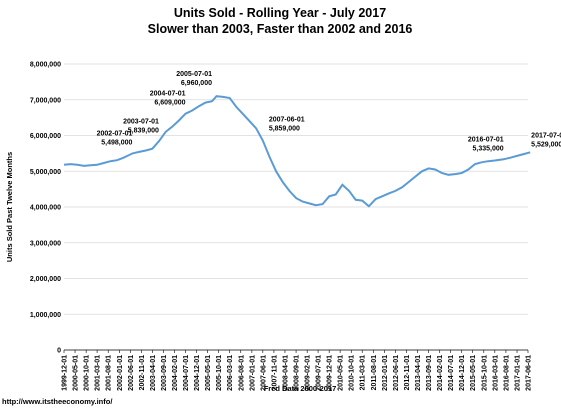 The image size is (561, 408). I want to click on x-tick-label: 2003-04-01, so click(153, 373).